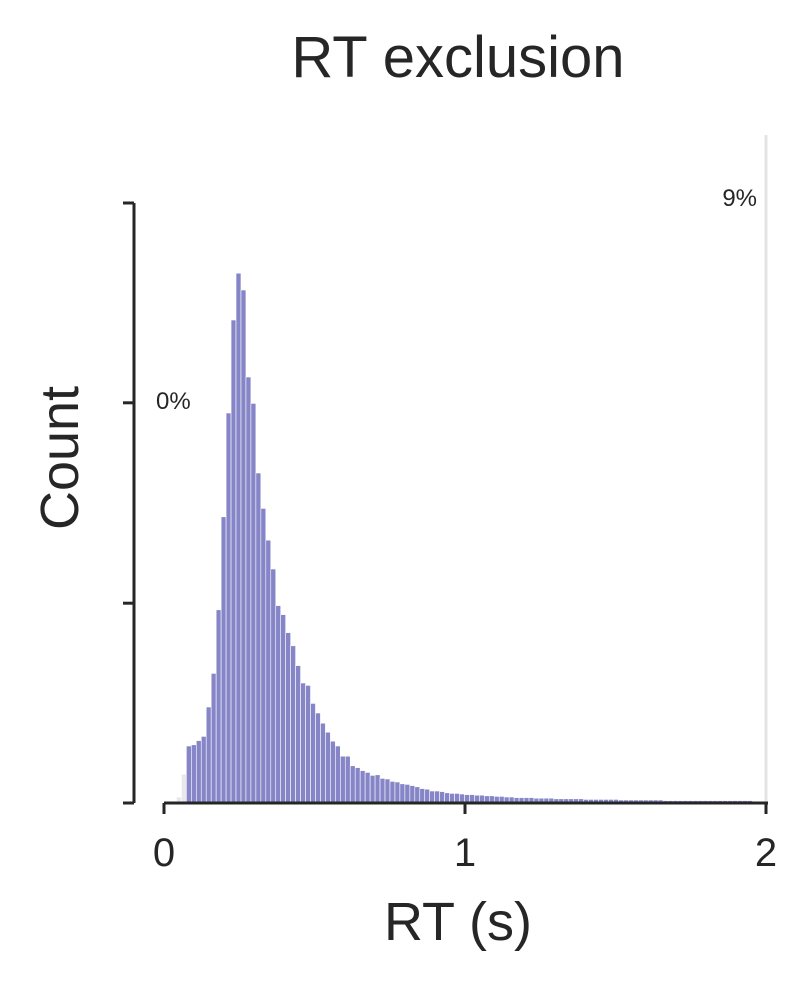 The height and width of the screenshot is (985, 812). What do you see at coordinates (128, 503) in the screenshot?
I see `y-axis-ticks` at bounding box center [128, 503].